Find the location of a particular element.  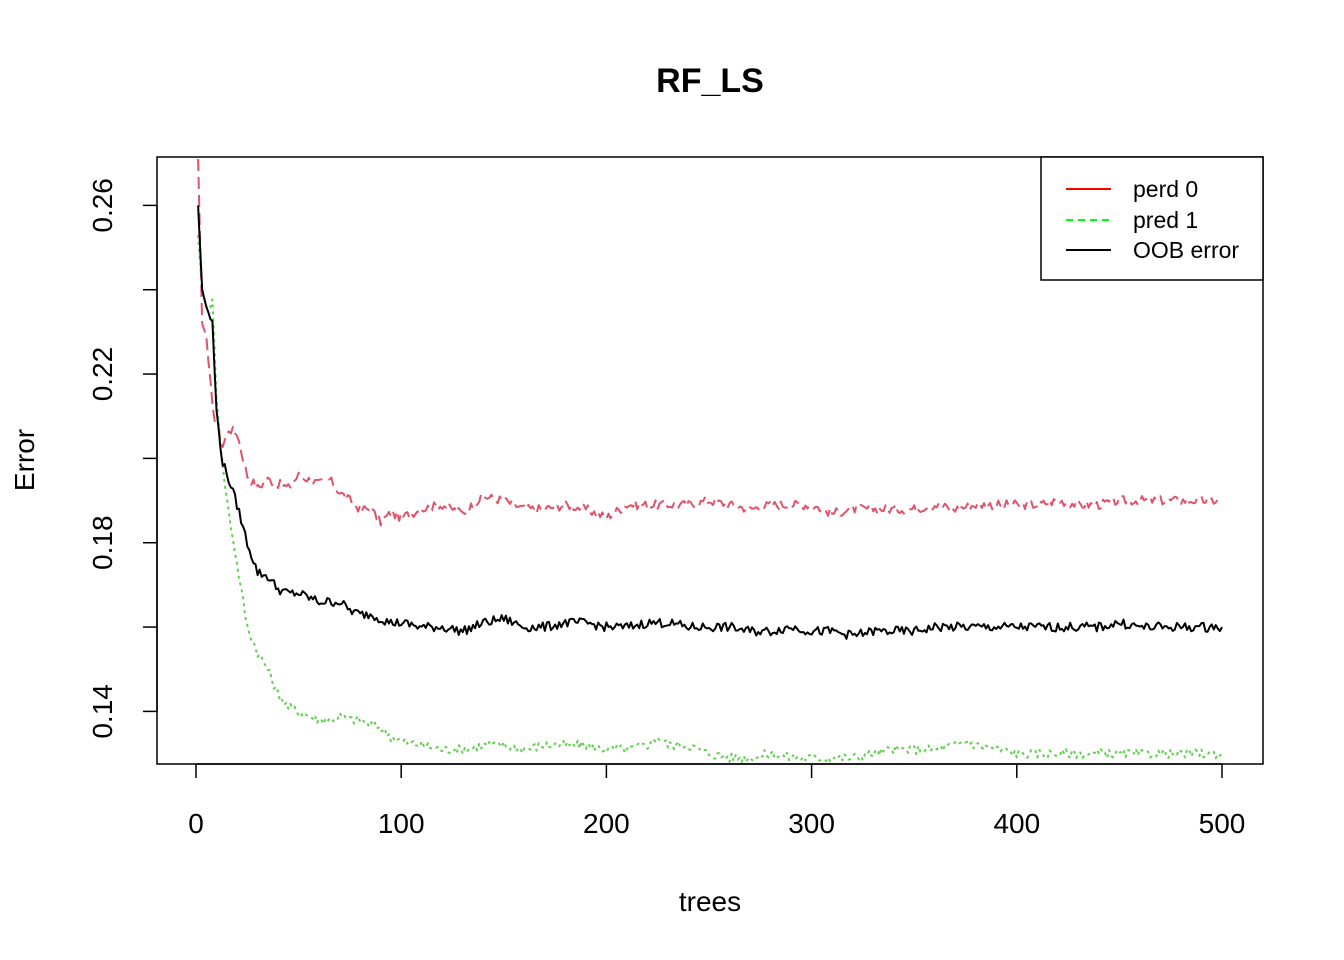

x-axis: 0 100 200 300 400 500 is located at coordinates (717, 801).